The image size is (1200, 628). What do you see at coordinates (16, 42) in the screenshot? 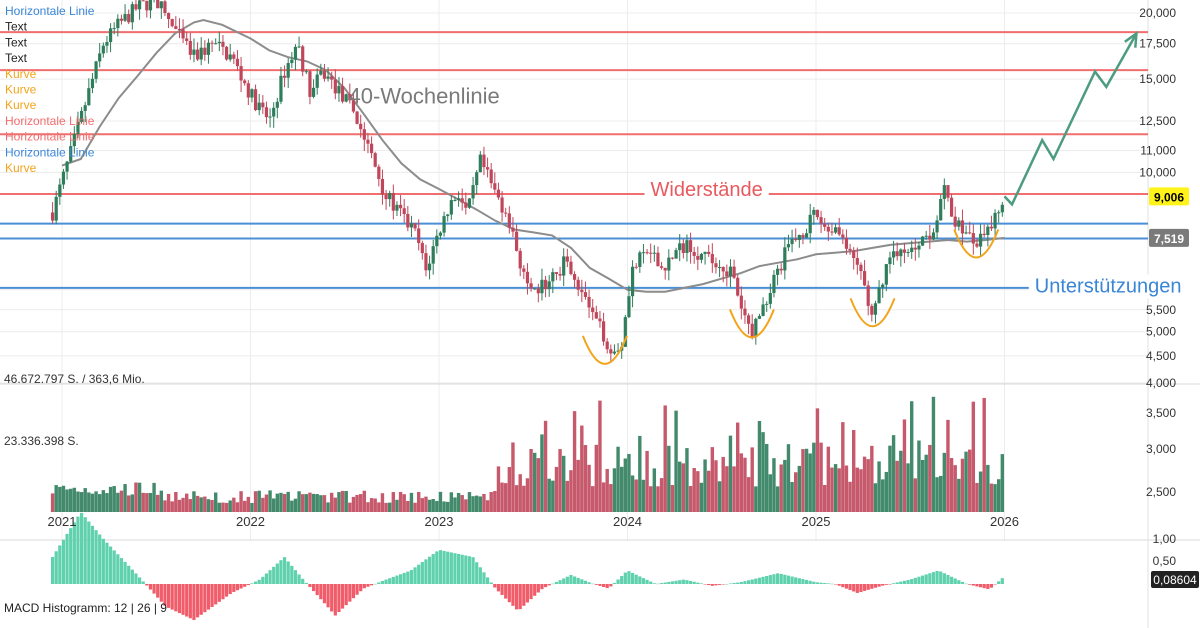
I see `drawing-list-item-2: Text` at bounding box center [16, 42].